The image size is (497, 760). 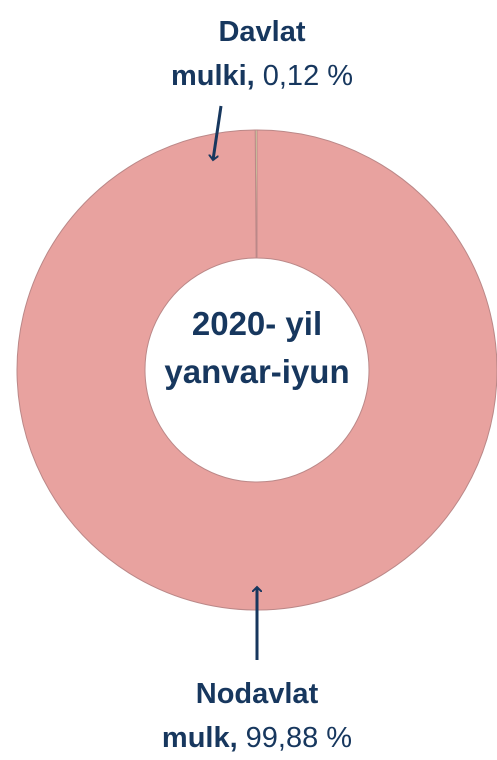 What do you see at coordinates (299, 738) in the screenshot?
I see `value-label: 99,88 %` at bounding box center [299, 738].